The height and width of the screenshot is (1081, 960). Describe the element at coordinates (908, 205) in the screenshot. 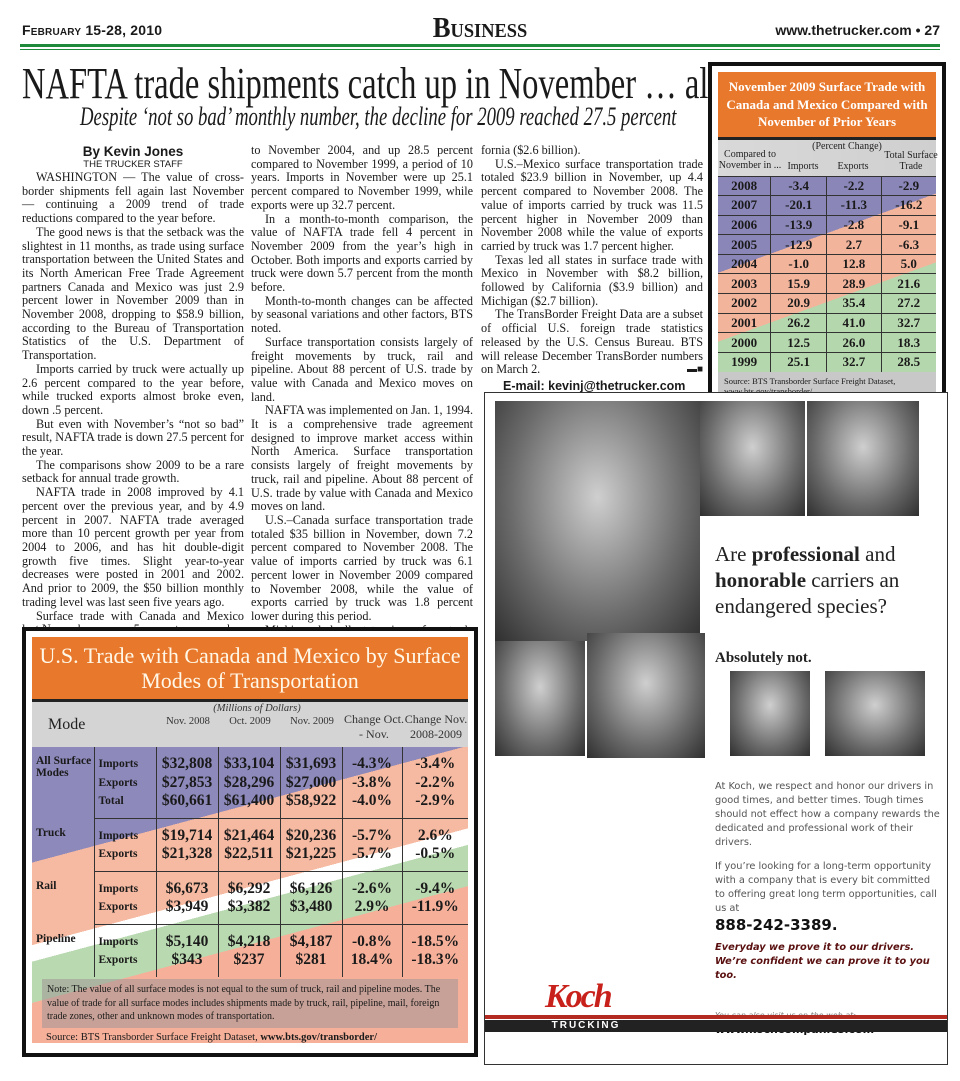

I see `cell-value: -16.2` at that location.